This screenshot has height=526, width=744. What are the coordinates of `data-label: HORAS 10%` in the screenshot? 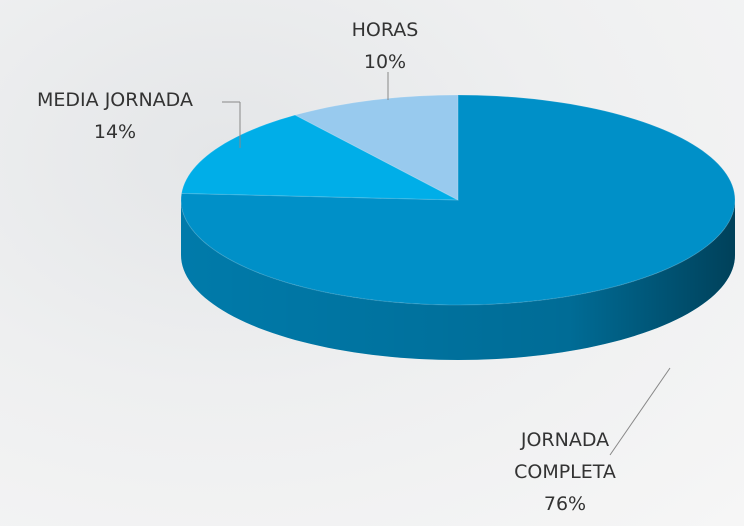 It's located at (385, 46).